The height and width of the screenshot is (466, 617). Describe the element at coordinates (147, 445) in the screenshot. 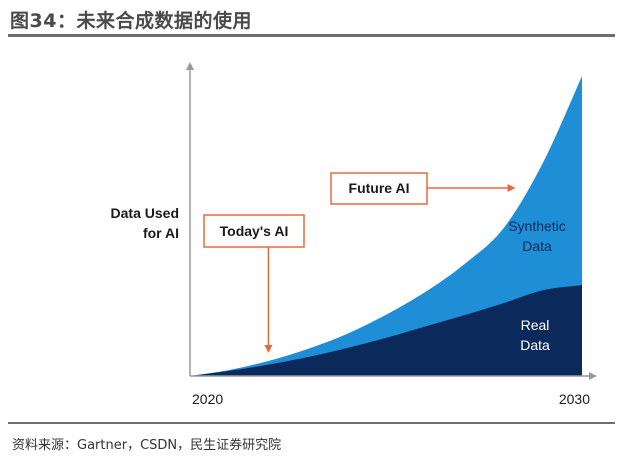

I see `source-note: 资料来源：Gartner，CSDN，民生证券研究院` at that location.